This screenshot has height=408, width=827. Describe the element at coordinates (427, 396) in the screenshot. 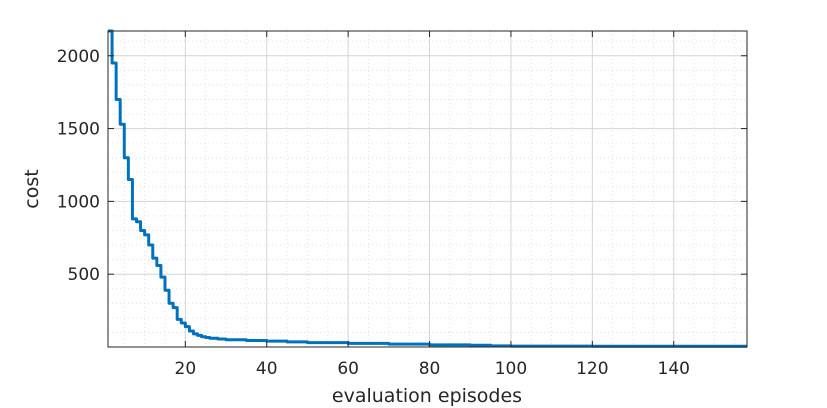

I see `x-axis-label: evaluation episodes` at that location.